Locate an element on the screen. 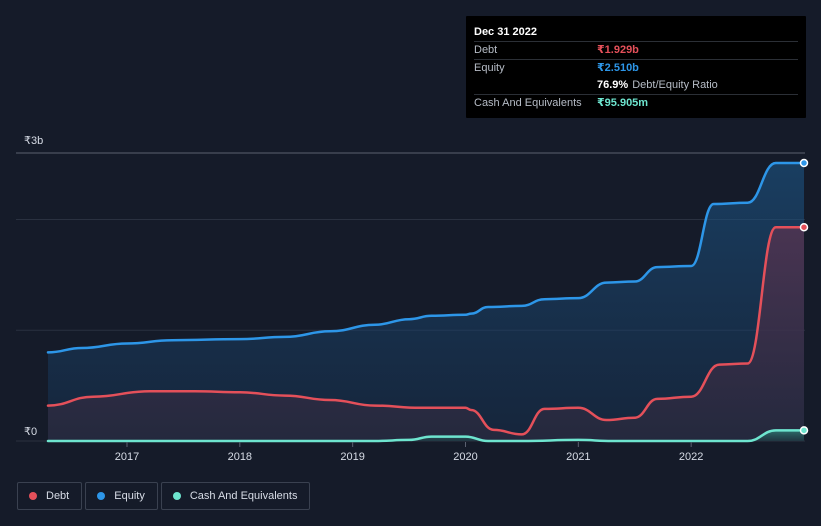 The image size is (821, 526). debt-dot-icon is located at coordinates (33, 496).